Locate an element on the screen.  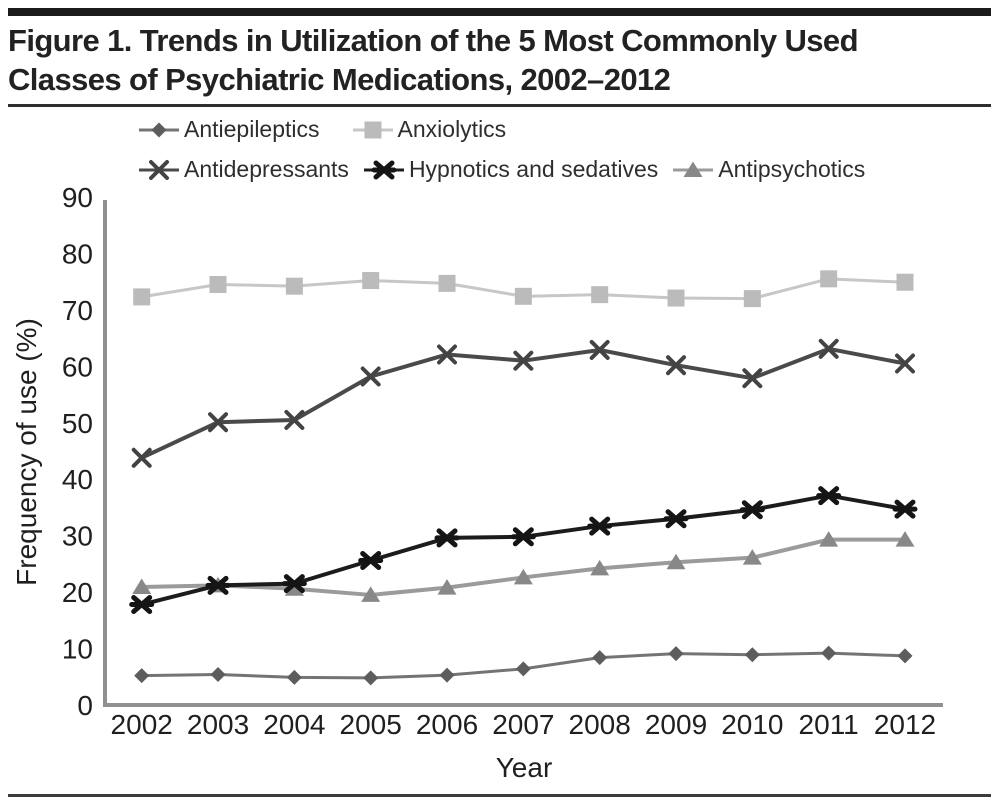
svg-text: 2002 is located at coordinates (142, 724).